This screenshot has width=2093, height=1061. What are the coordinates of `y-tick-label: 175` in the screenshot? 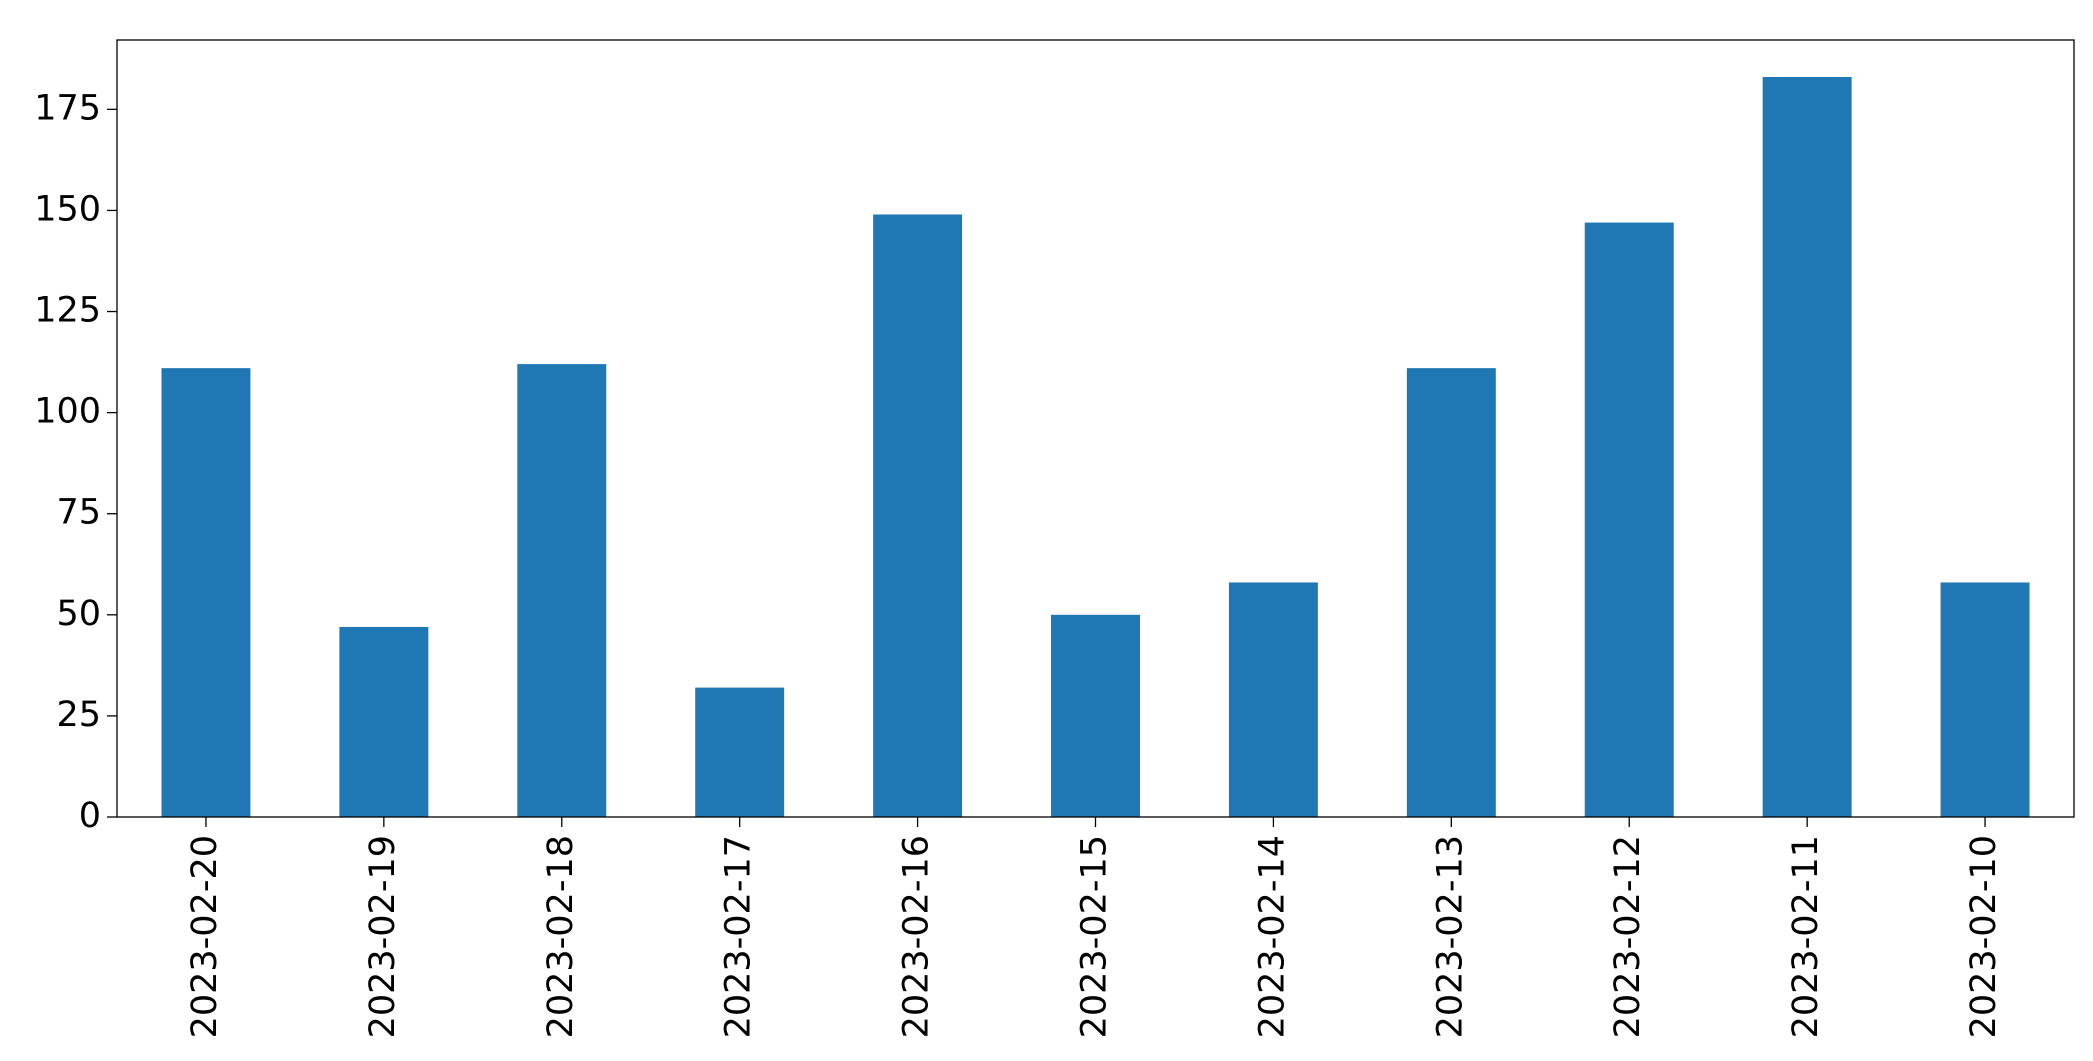 It's located at (67, 108).